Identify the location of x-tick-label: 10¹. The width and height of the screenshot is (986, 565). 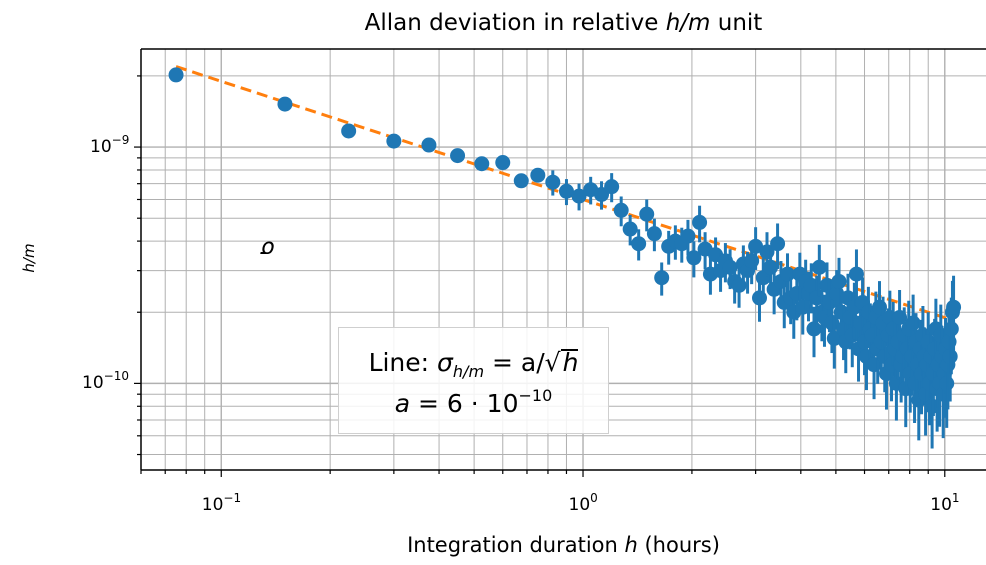
(945, 503).